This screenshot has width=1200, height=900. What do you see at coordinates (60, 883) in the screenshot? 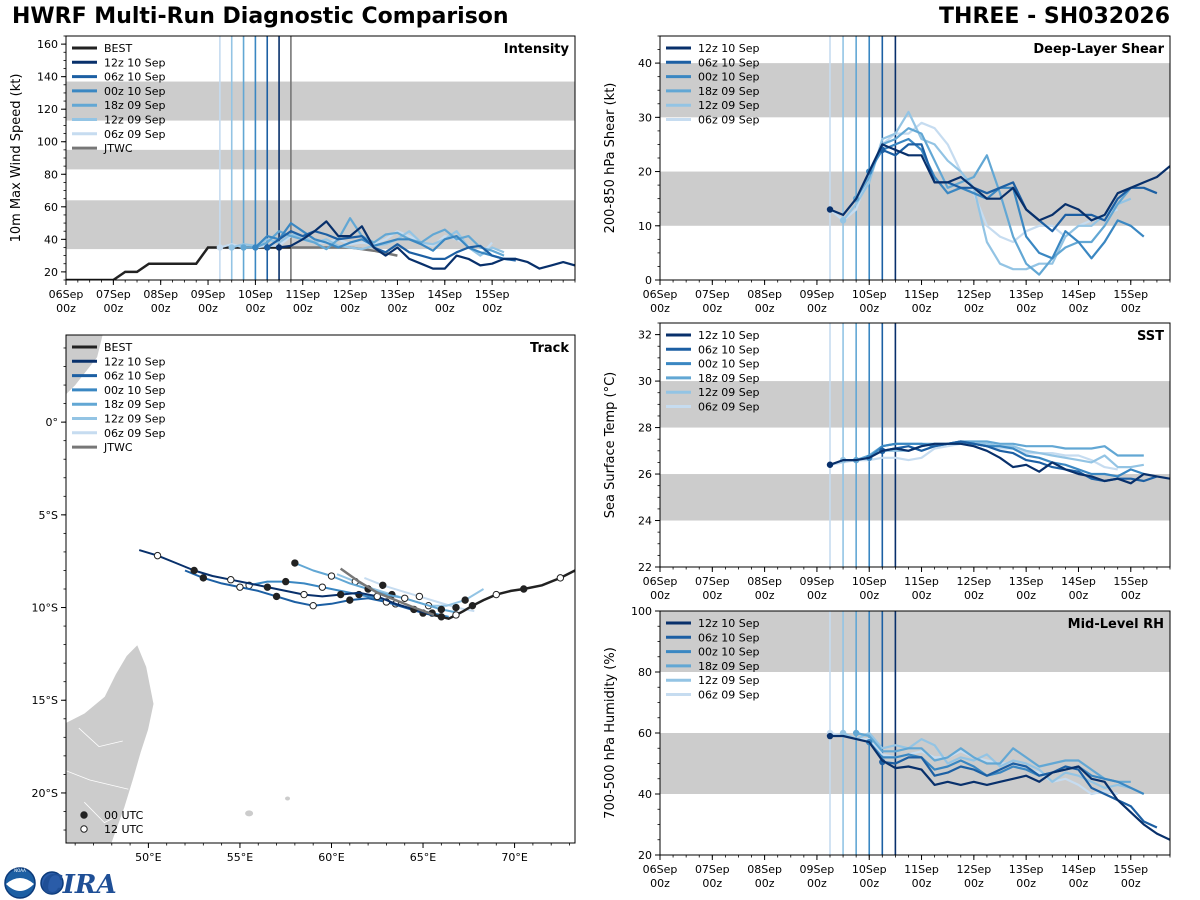
I see `logos: NOAA CIRA` at bounding box center [60, 883].